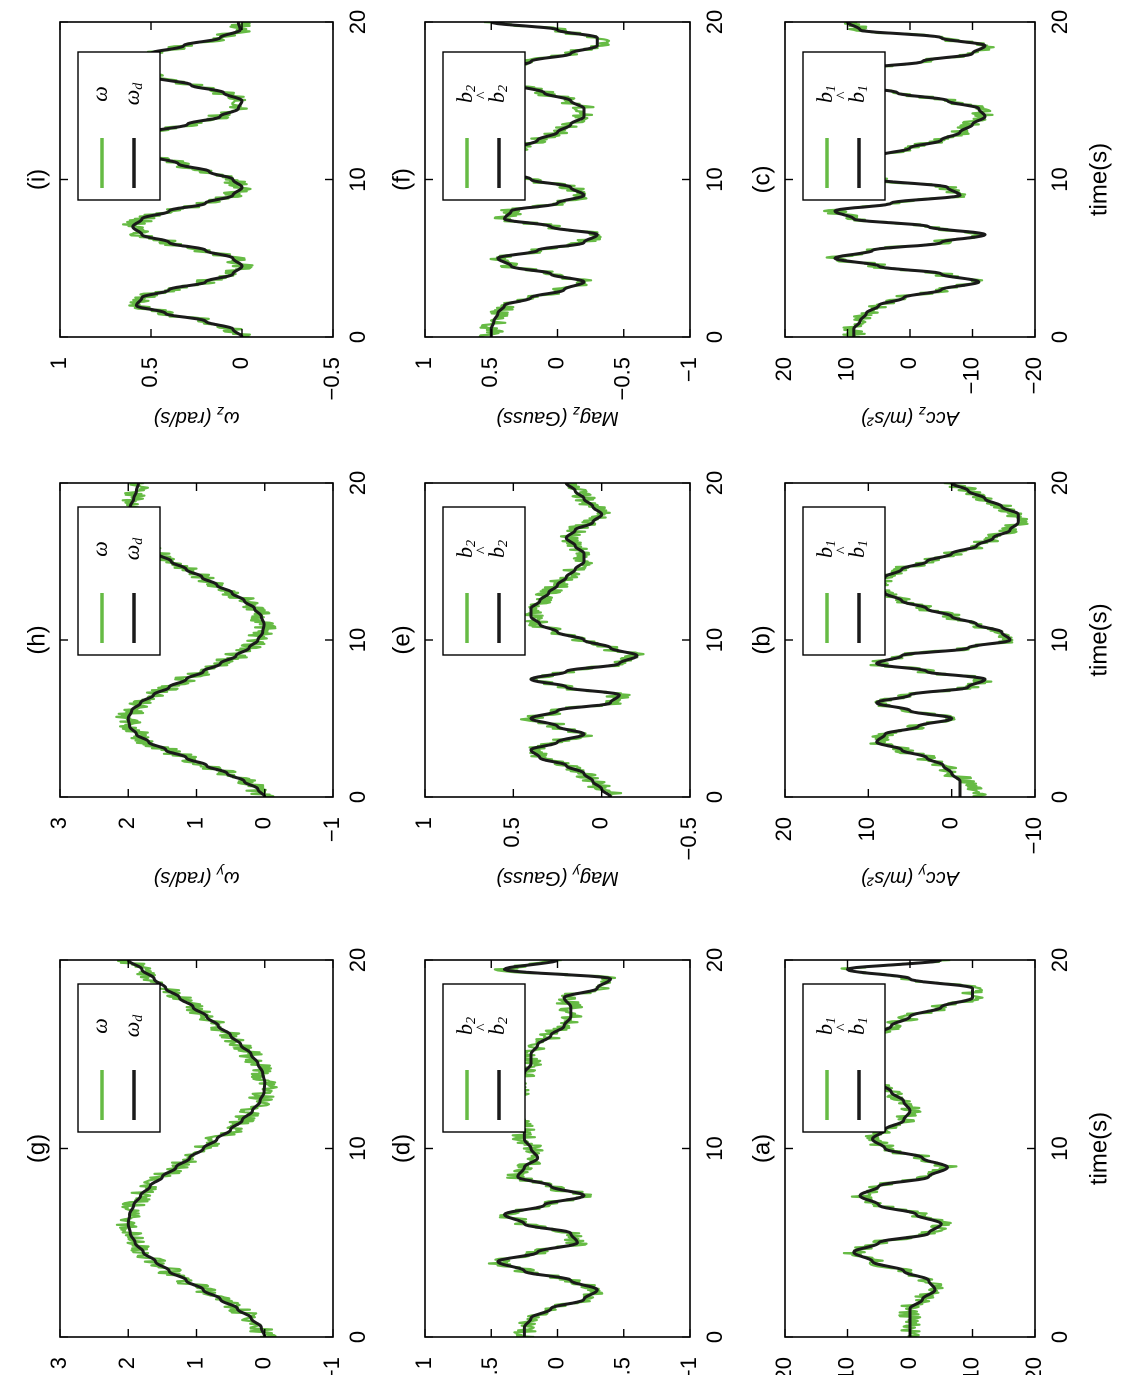  I want to click on legend-entry: ω, so click(99, 94).